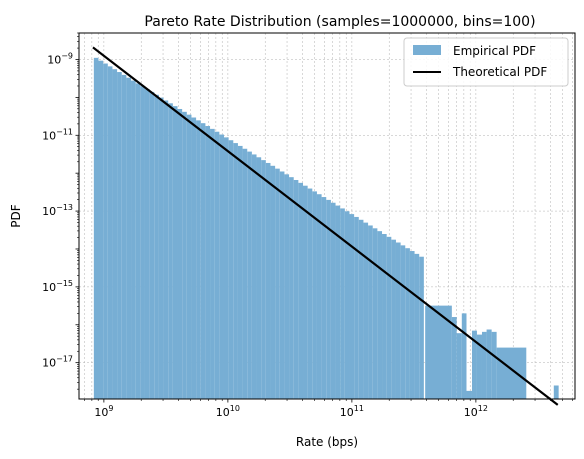 The width and height of the screenshot is (584, 459). Describe the element at coordinates (60, 58) in the screenshot. I see `y-tick-label: 10−9` at that location.